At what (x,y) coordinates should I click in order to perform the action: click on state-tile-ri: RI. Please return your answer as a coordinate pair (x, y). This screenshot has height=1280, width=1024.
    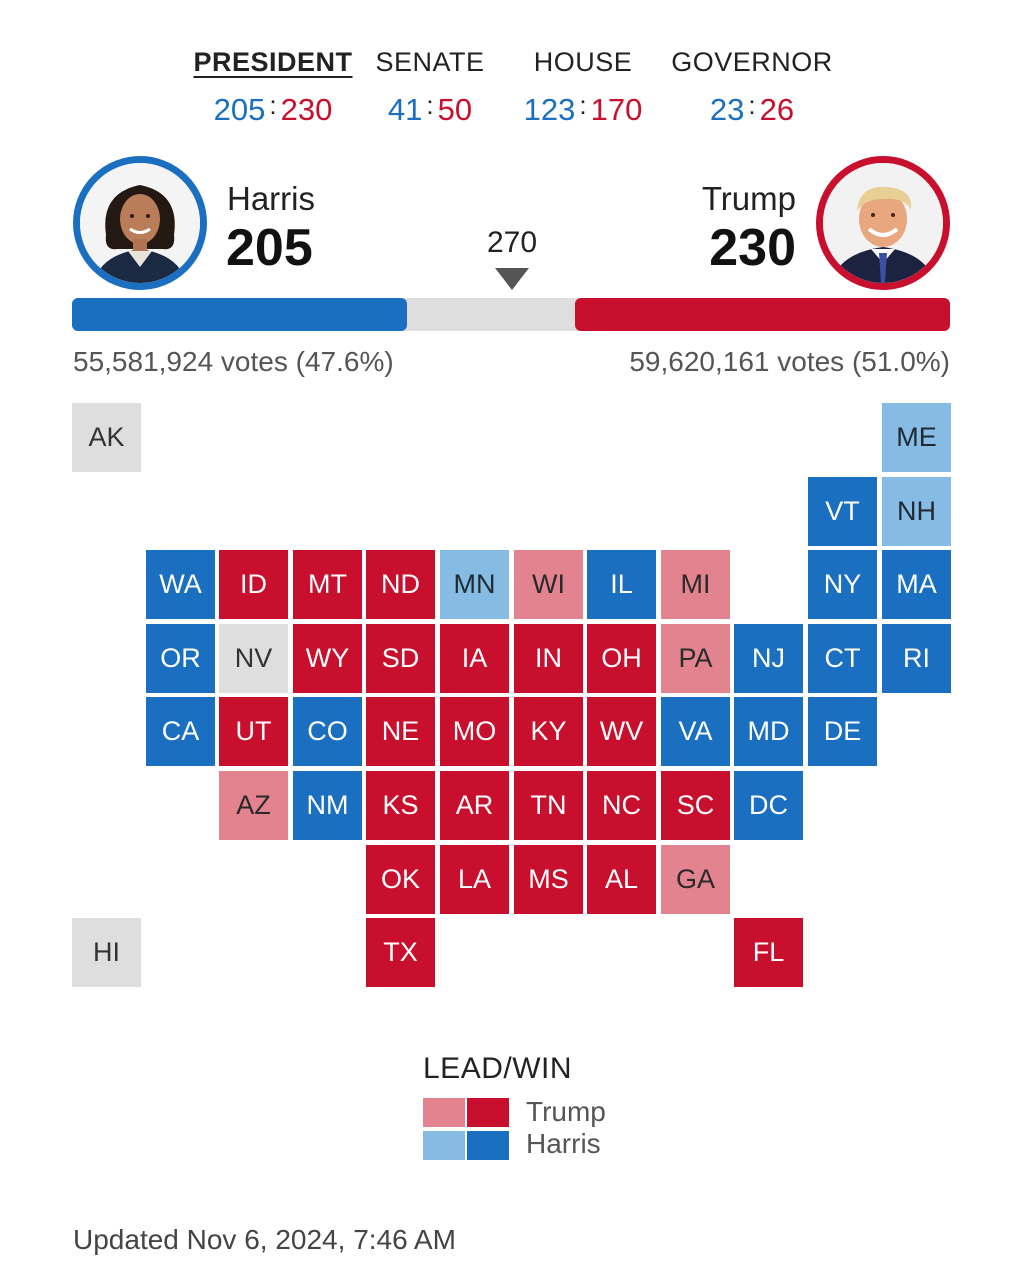
    Looking at the image, I should click on (916, 658).